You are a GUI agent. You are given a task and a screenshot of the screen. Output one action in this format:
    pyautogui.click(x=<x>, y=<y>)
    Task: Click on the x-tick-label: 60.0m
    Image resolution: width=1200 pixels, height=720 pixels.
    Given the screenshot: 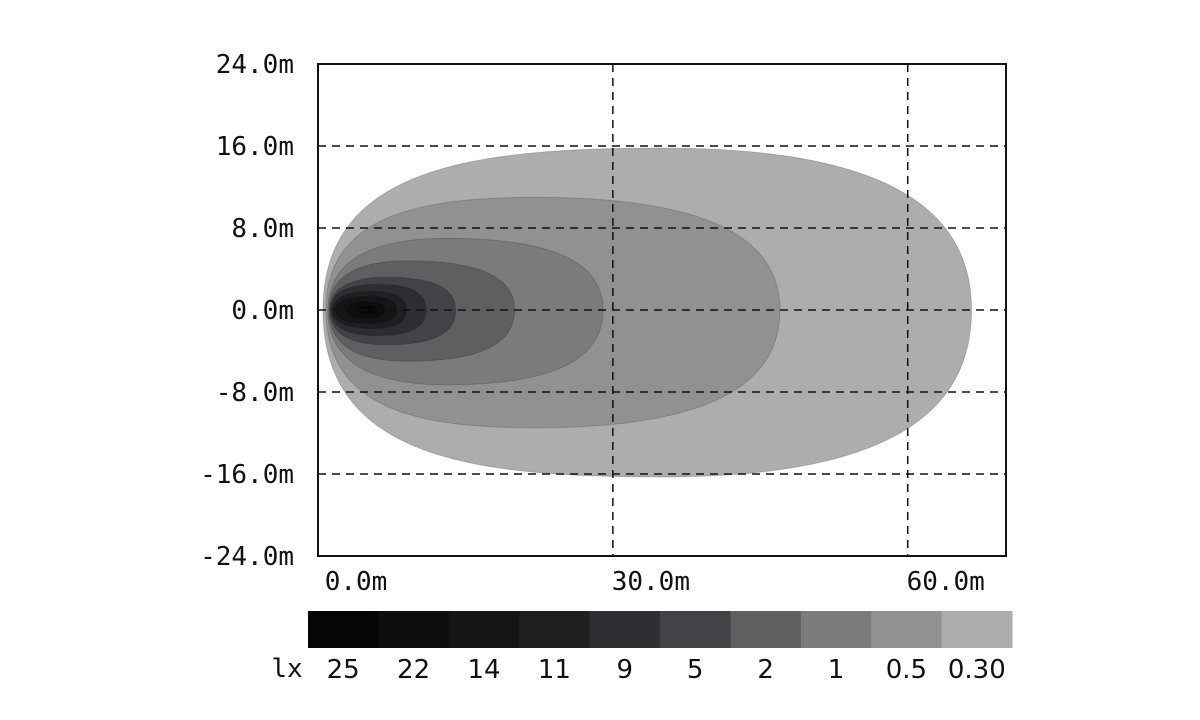 What is the action you would take?
    pyautogui.click(x=946, y=582)
    